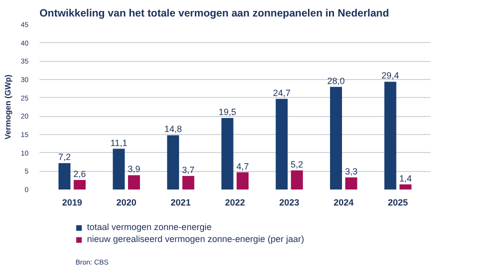 The height and width of the screenshot is (270, 480). What do you see at coordinates (149, 227) in the screenshot?
I see `legend-label: totaal vermogen zonne-energie` at bounding box center [149, 227].